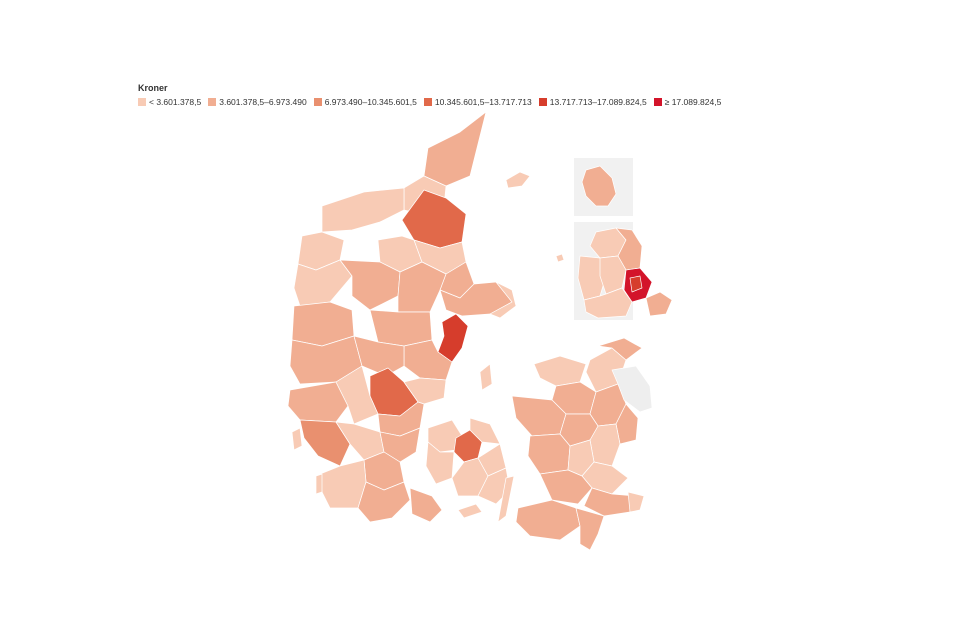  What do you see at coordinates (263, 102) in the screenshot?
I see `legend-label-bin-2: 3.601.378,5–6.973.490` at bounding box center [263, 102].